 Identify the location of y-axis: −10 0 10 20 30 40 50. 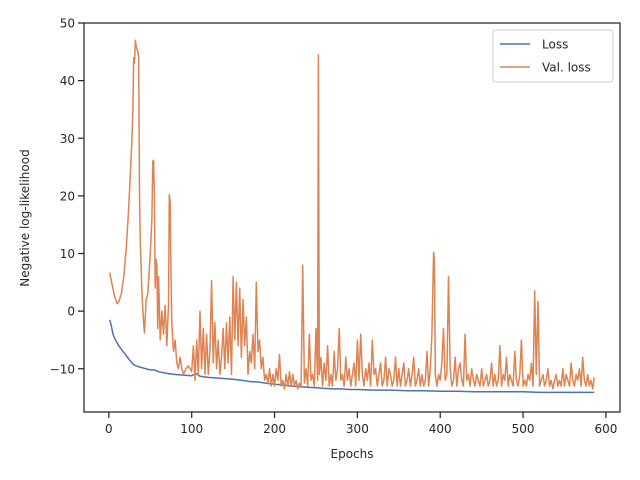
(67, 196).